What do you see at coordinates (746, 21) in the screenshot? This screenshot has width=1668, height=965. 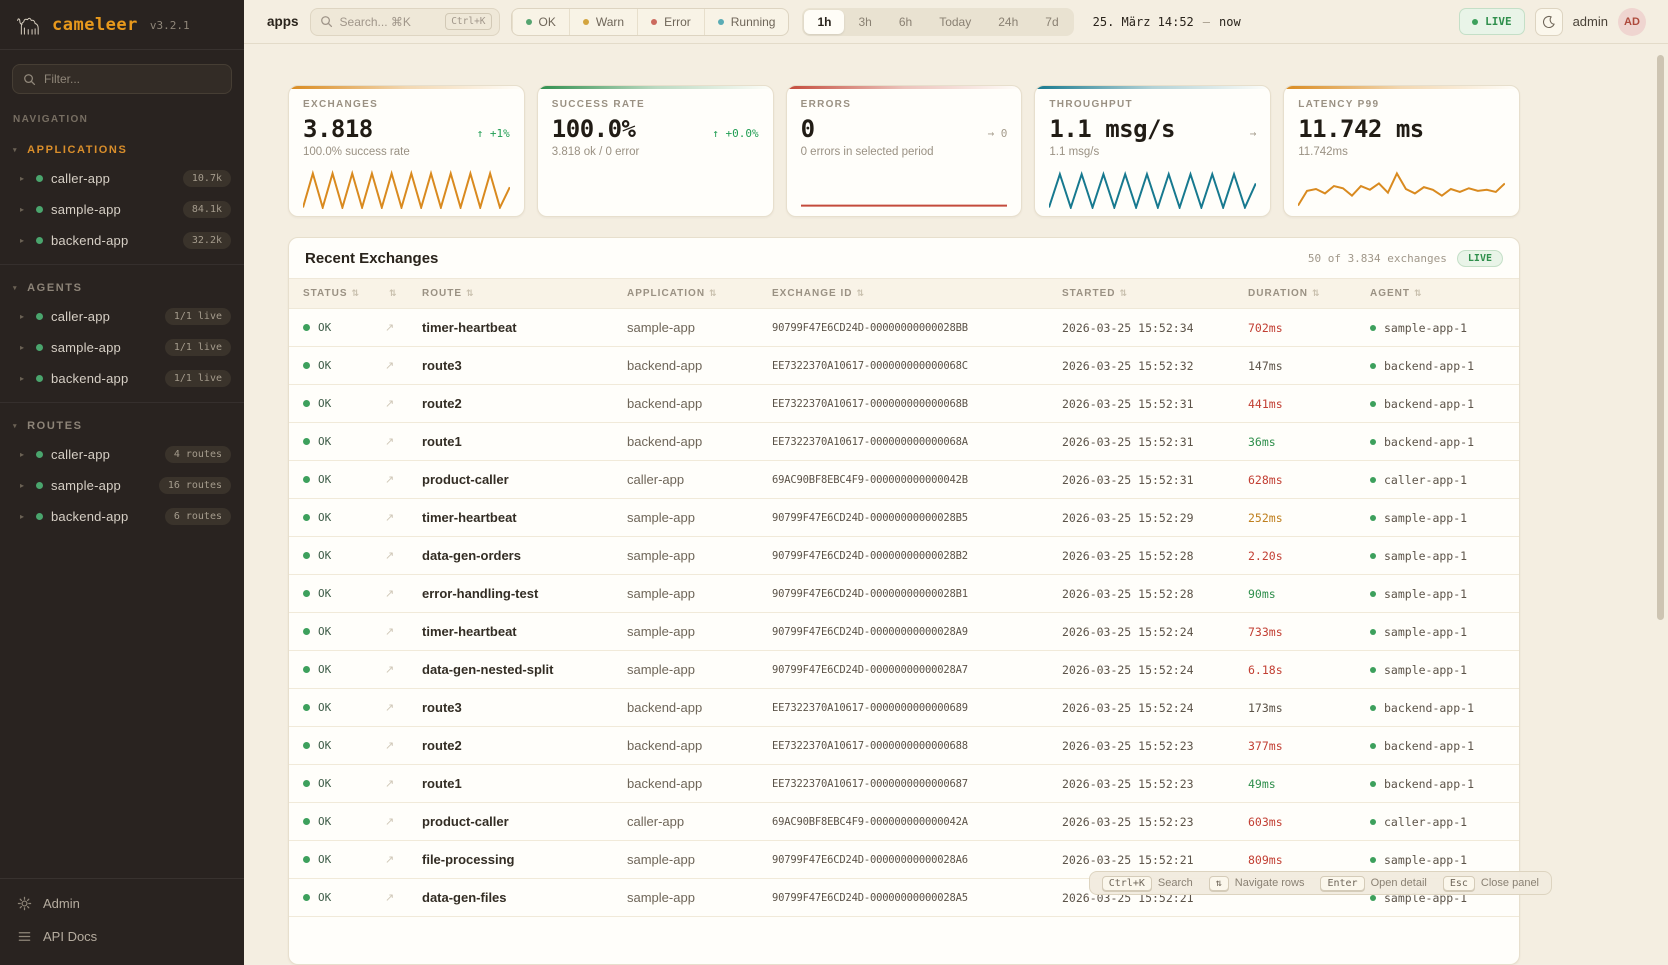 I see `status-filter-chip: Running` at bounding box center [746, 21].